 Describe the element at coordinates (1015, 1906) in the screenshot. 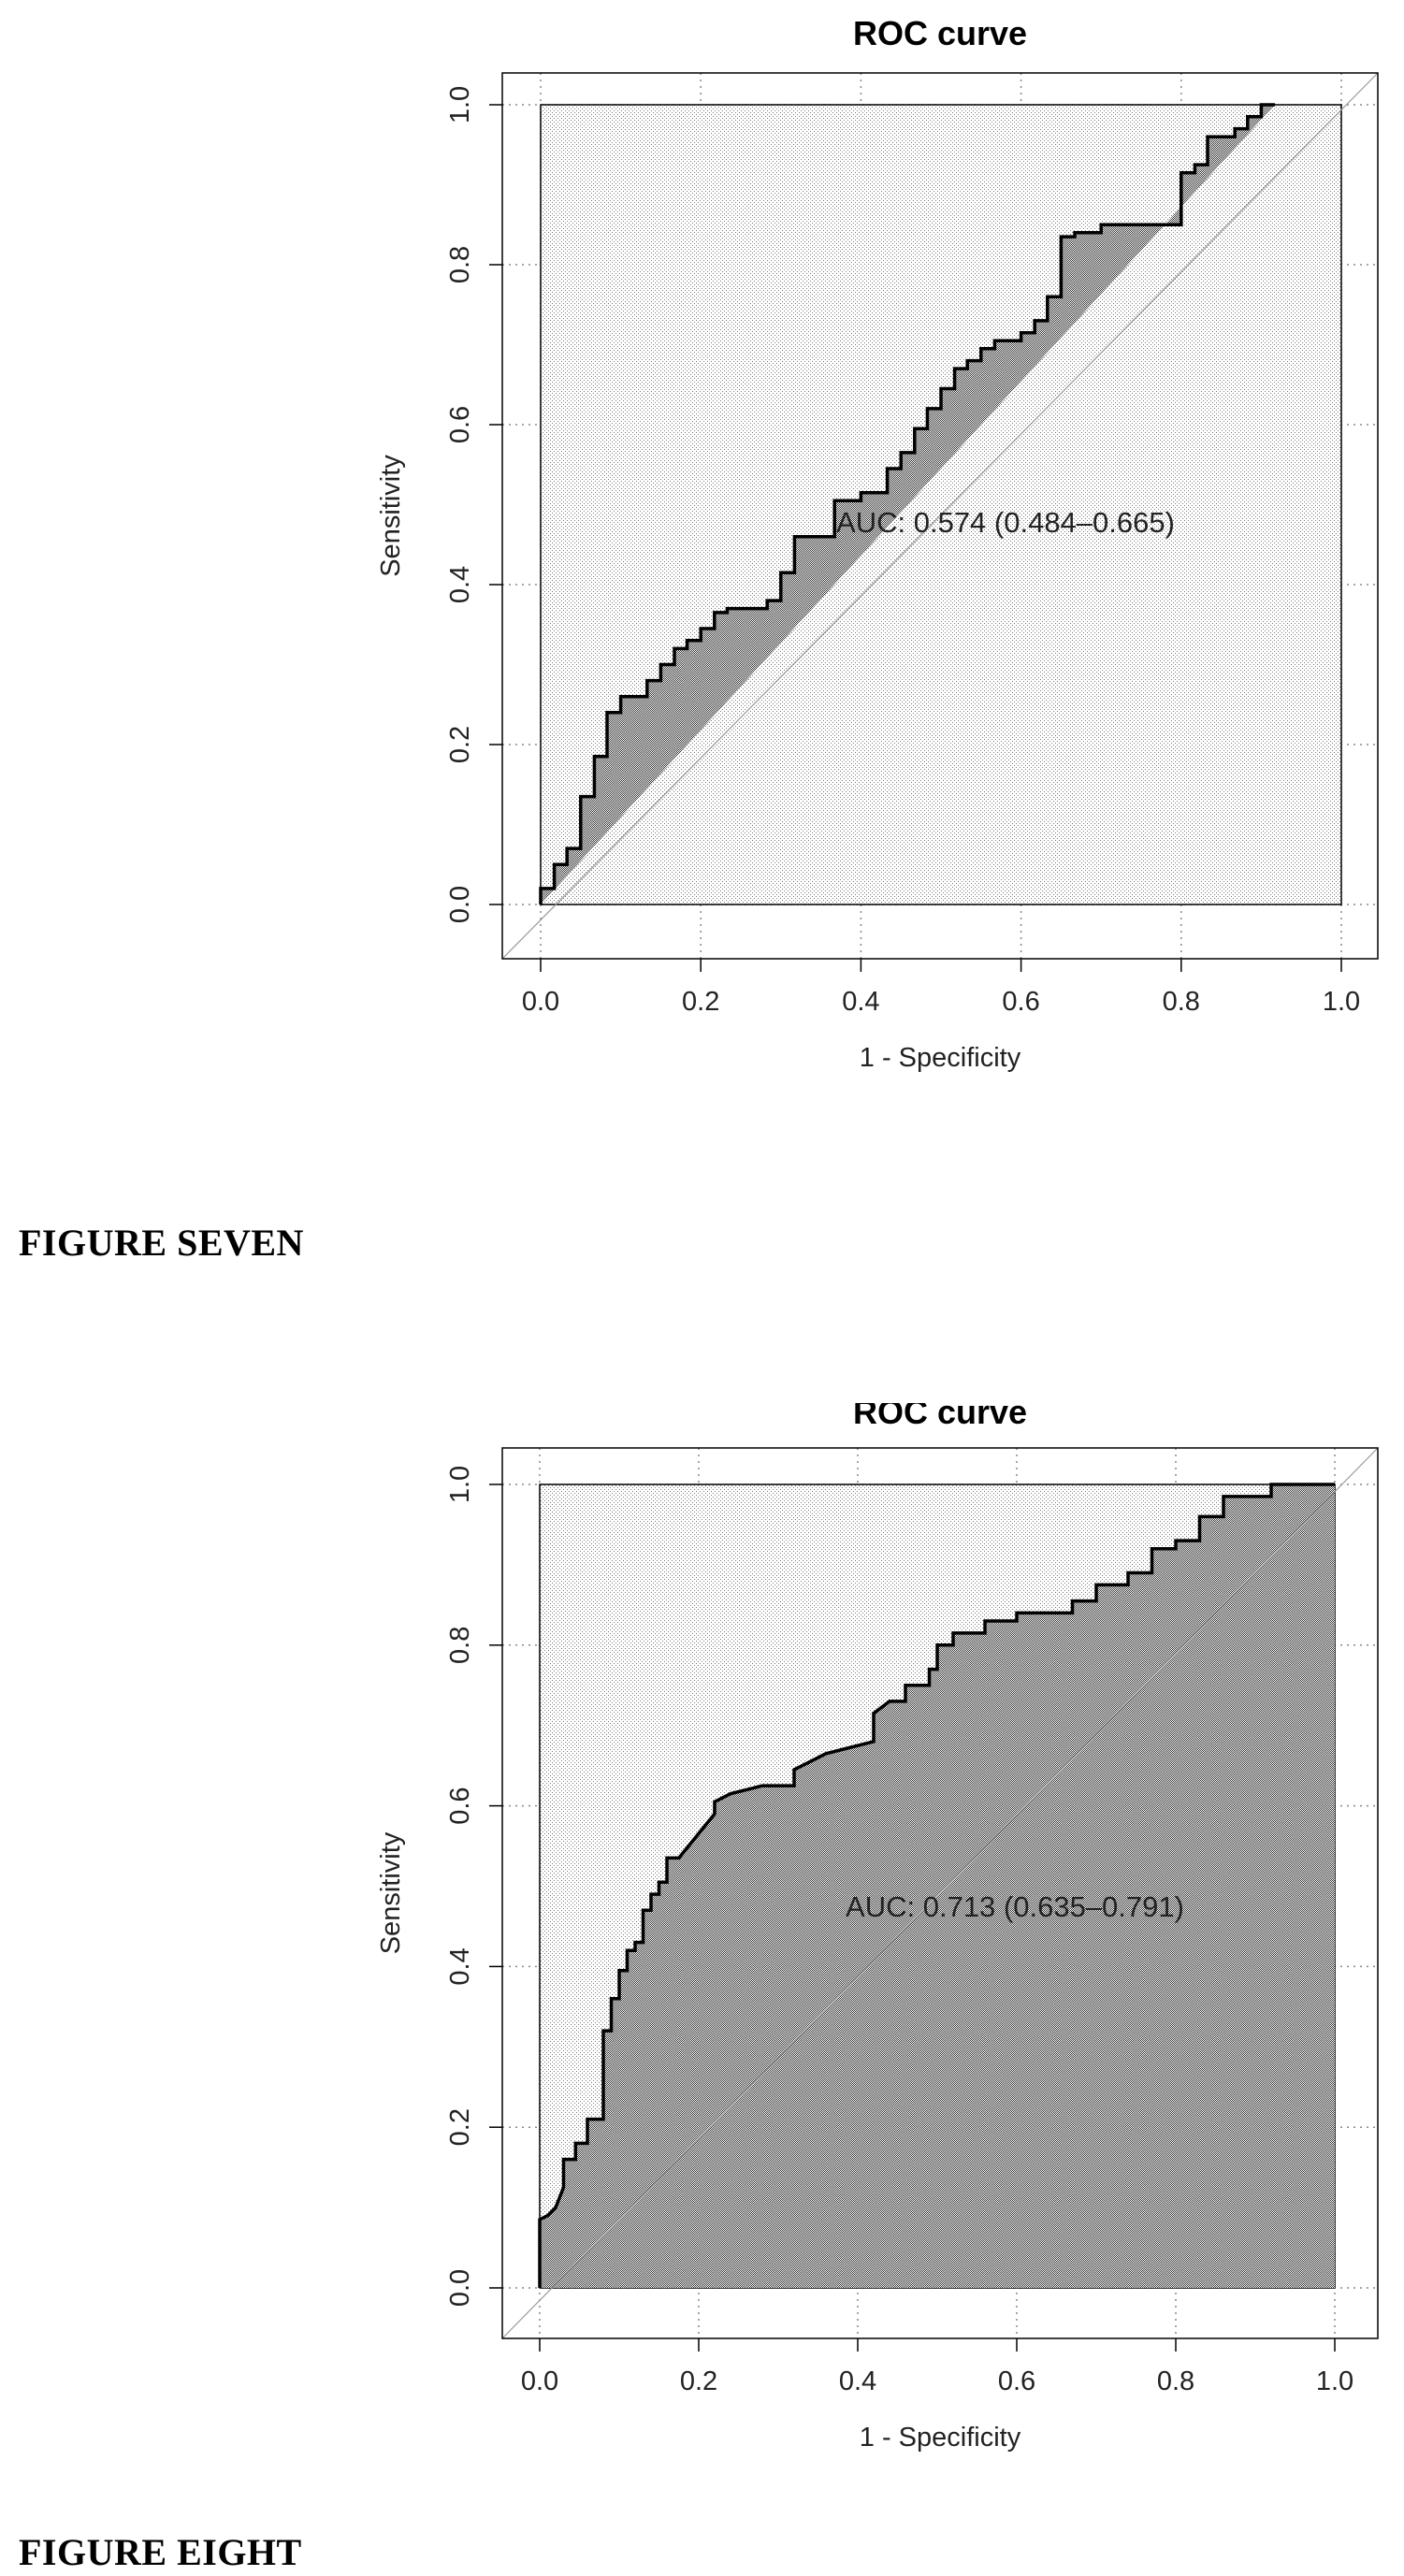

I see `auc-annotation: AUC: 0.713 (0.635–0.791)` at that location.